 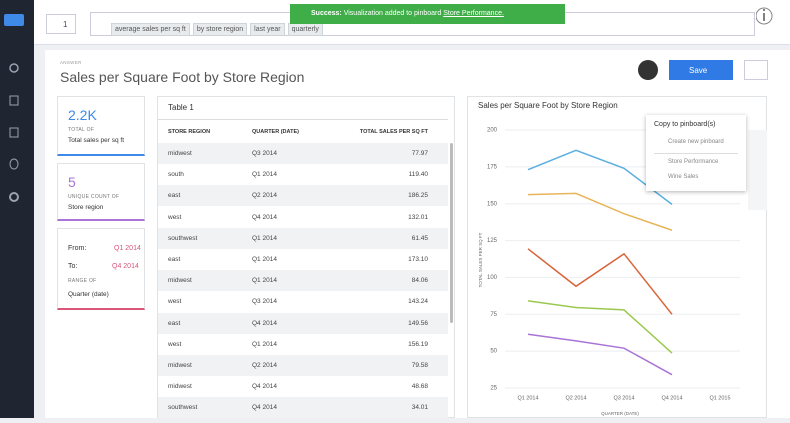 I want to click on answers-icon, so click(x=14, y=100).